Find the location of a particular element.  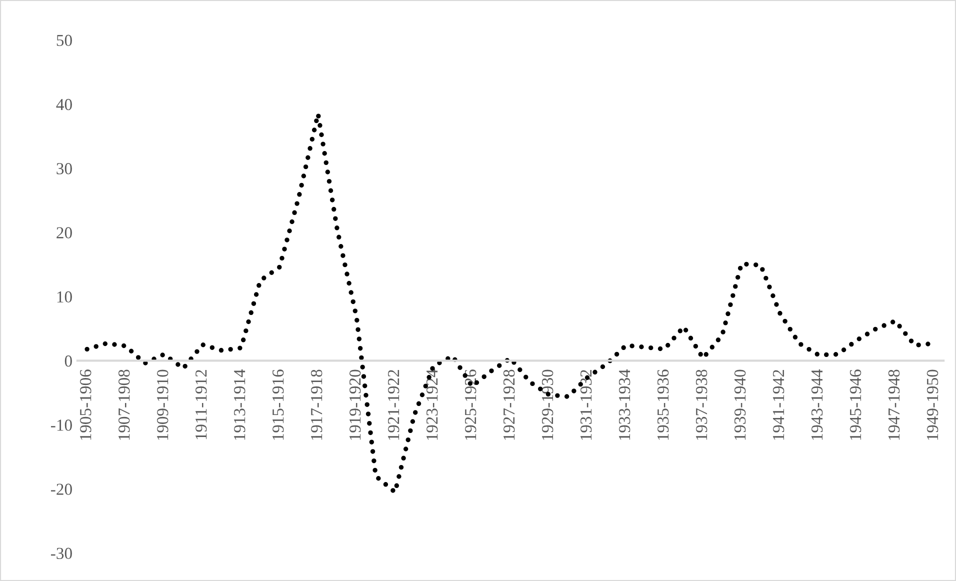

x-tick-label: 1931-1932 is located at coordinates (586, 405).